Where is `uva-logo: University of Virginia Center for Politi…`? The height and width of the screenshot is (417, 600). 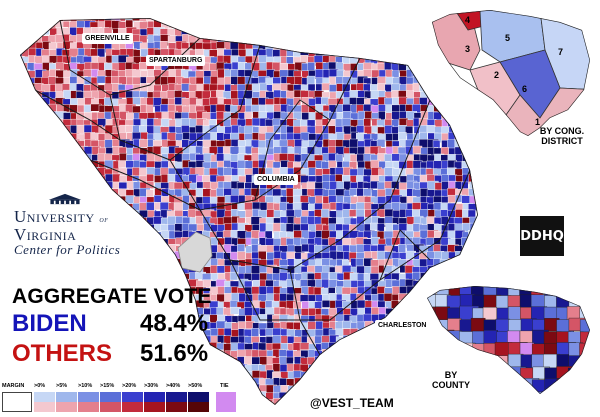
uva-logo: University of Virginia Center for Politi… is located at coordinates (67, 232).